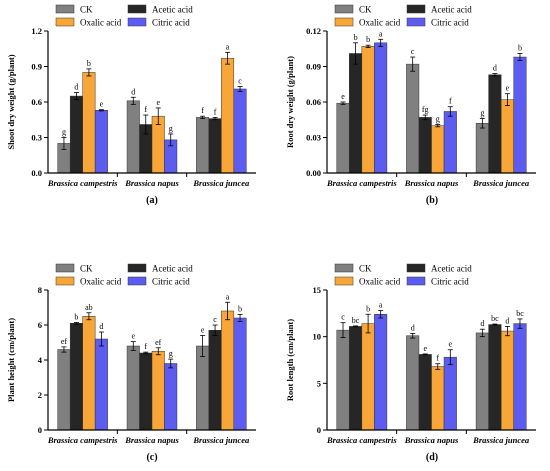  I want to click on significance-letter: bc, so click(356, 320).